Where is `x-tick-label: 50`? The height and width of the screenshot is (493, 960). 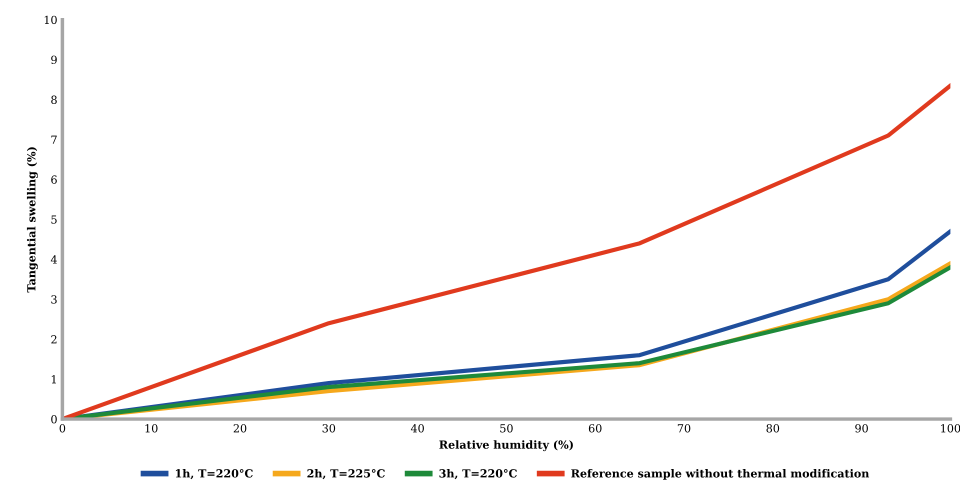
x-tick-label: 50 is located at coordinates (506, 428).